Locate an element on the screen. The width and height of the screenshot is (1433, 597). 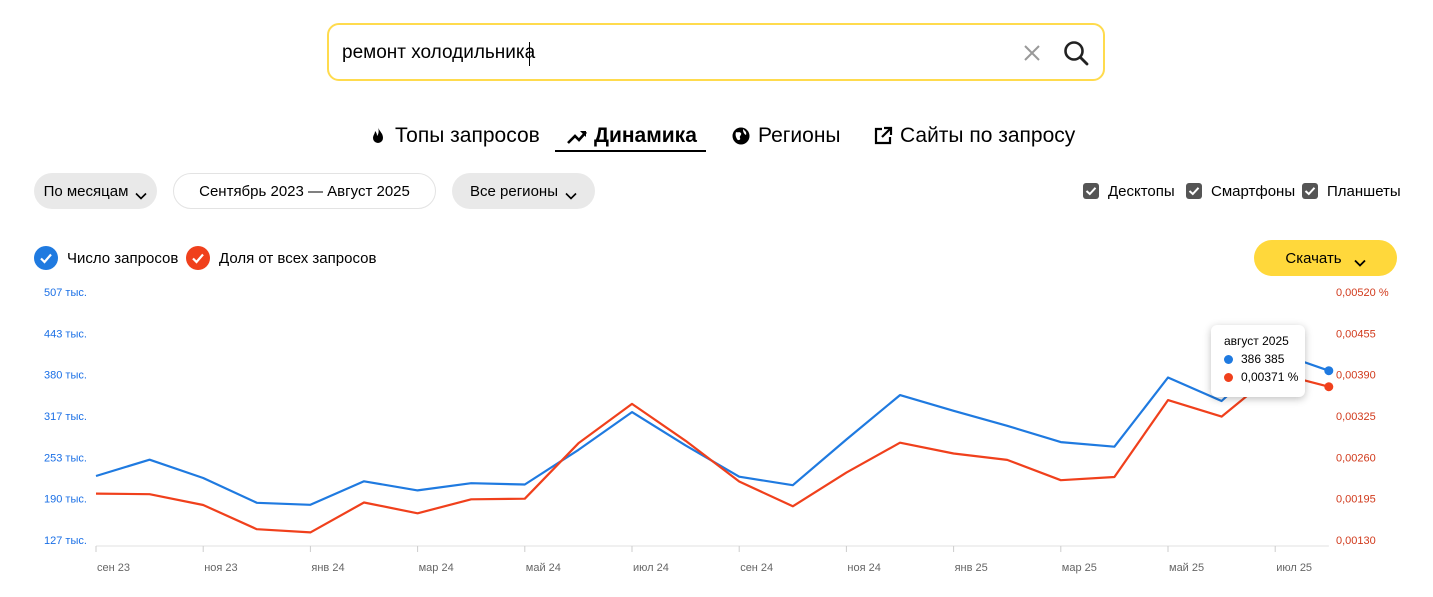
y-tick-label-left: 443 тыс. is located at coordinates (65, 334).